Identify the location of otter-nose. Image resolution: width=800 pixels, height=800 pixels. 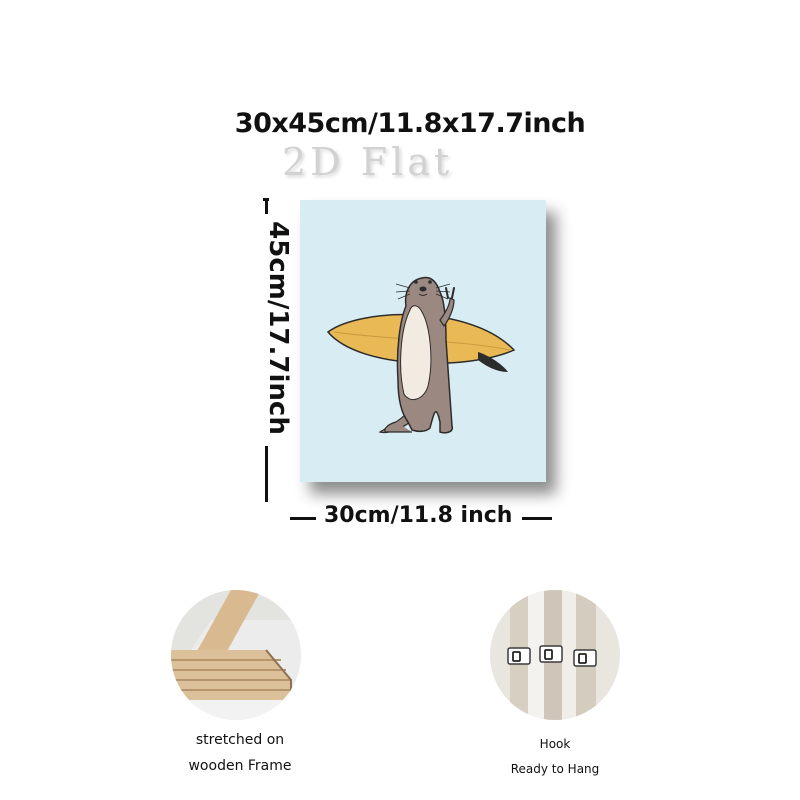
(423, 289).